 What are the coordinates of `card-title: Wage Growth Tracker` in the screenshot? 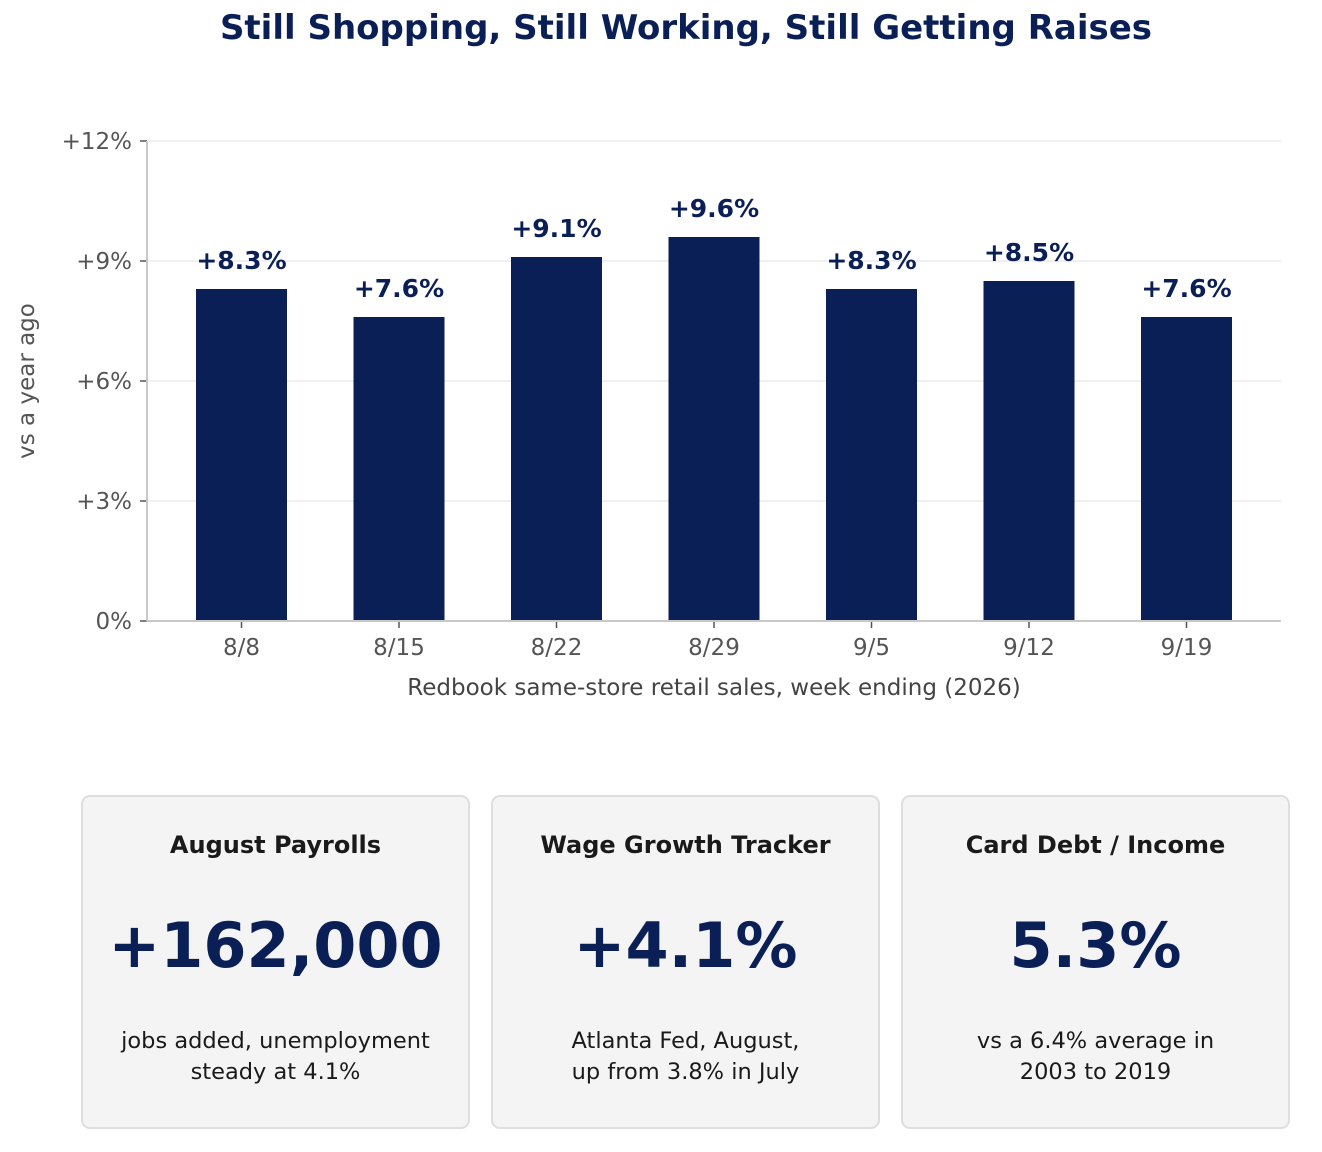 It's located at (685, 845).